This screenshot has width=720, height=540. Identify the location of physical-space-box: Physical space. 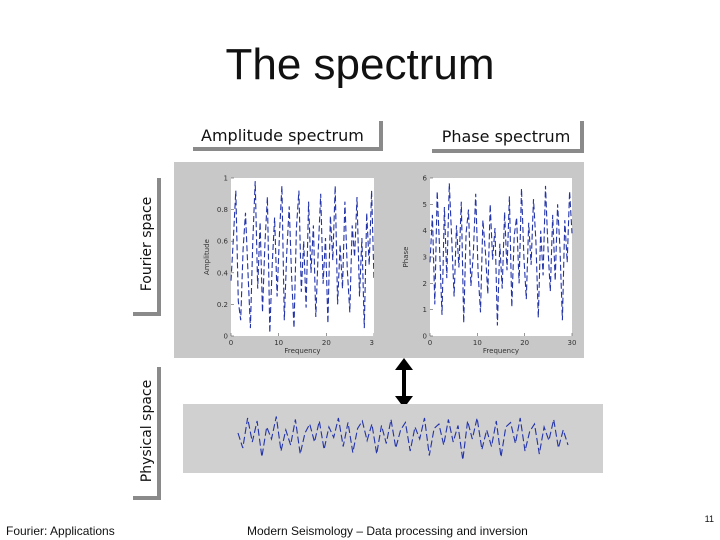
(147, 433).